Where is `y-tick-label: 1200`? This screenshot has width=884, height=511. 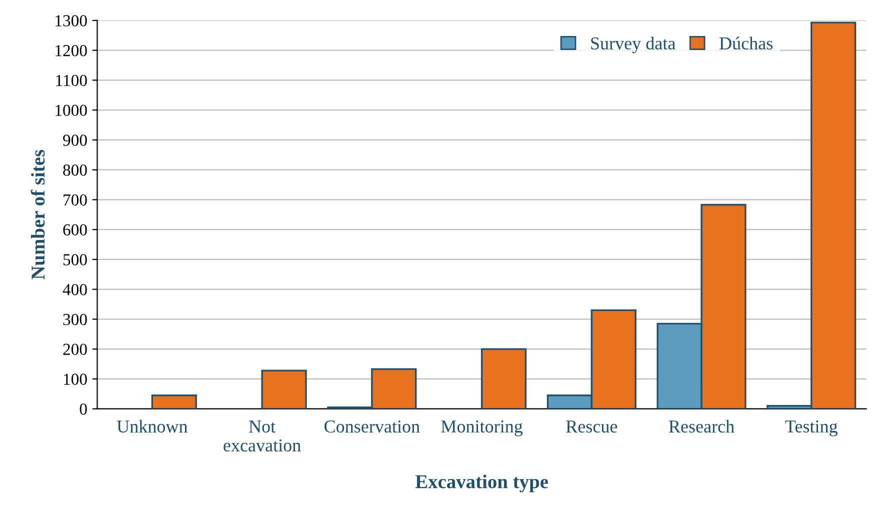
y-tick-label: 1200 is located at coordinates (71, 50).